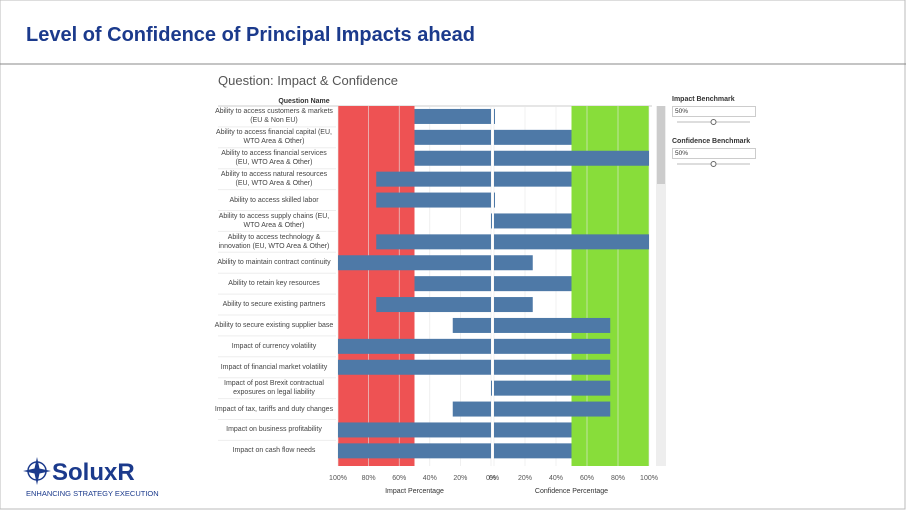  I want to click on dashboard-title: Question: Impact & Confidence, so click(308, 80).